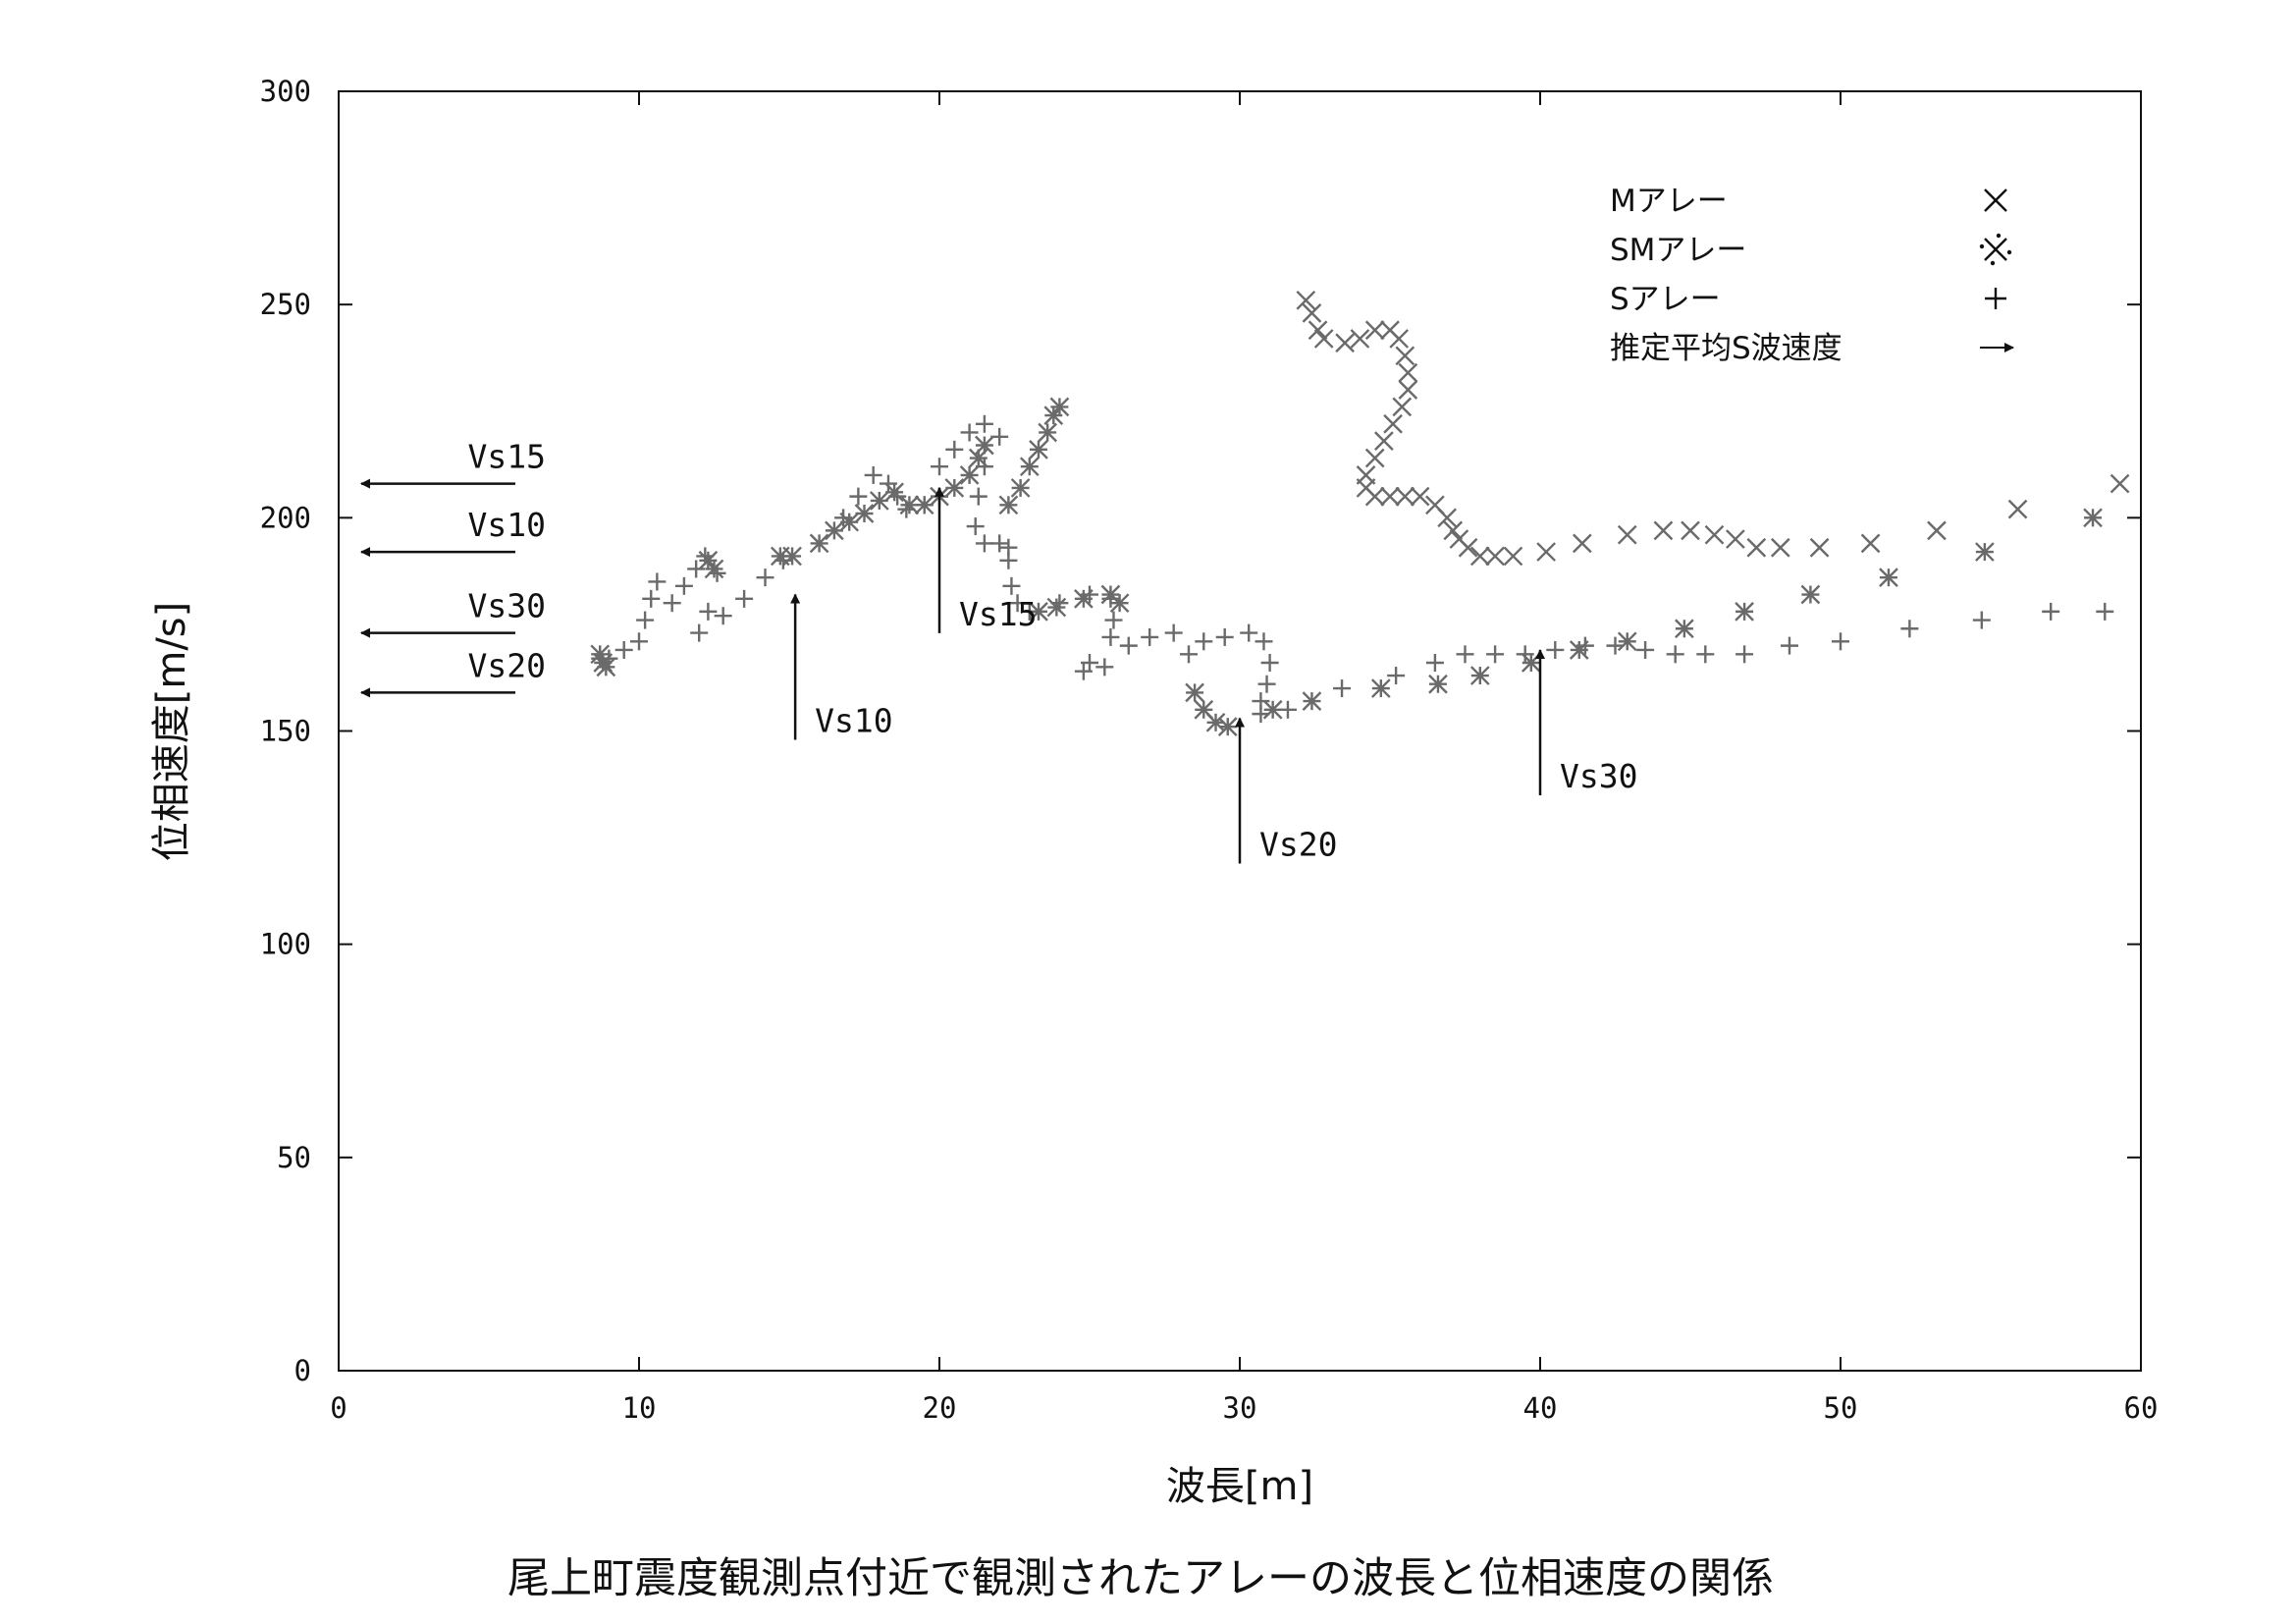 The height and width of the screenshot is (1624, 2296). Describe the element at coordinates (338, 1408) in the screenshot. I see `x-tick-label: 0` at that location.